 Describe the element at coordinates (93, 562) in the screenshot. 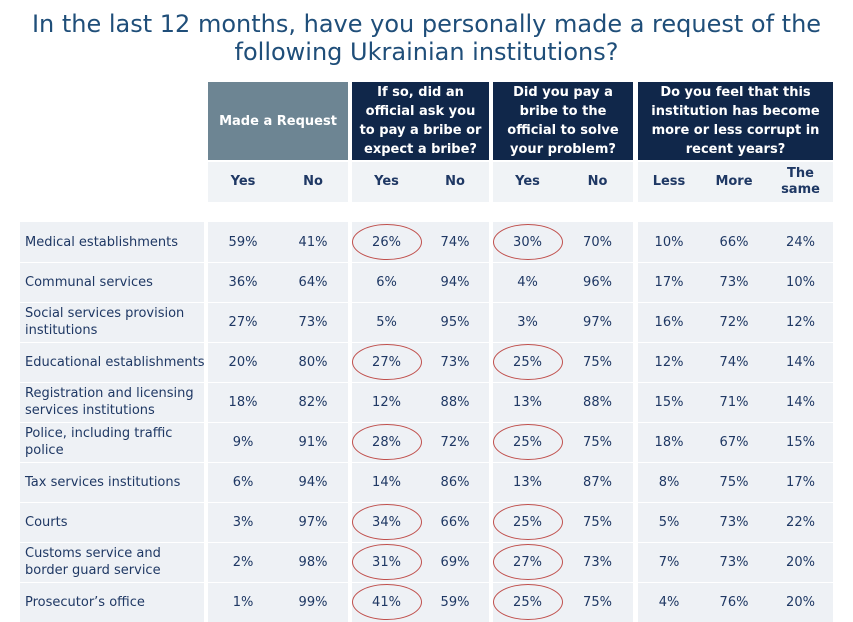

I see `row-label: Customs service and border guard service` at that location.